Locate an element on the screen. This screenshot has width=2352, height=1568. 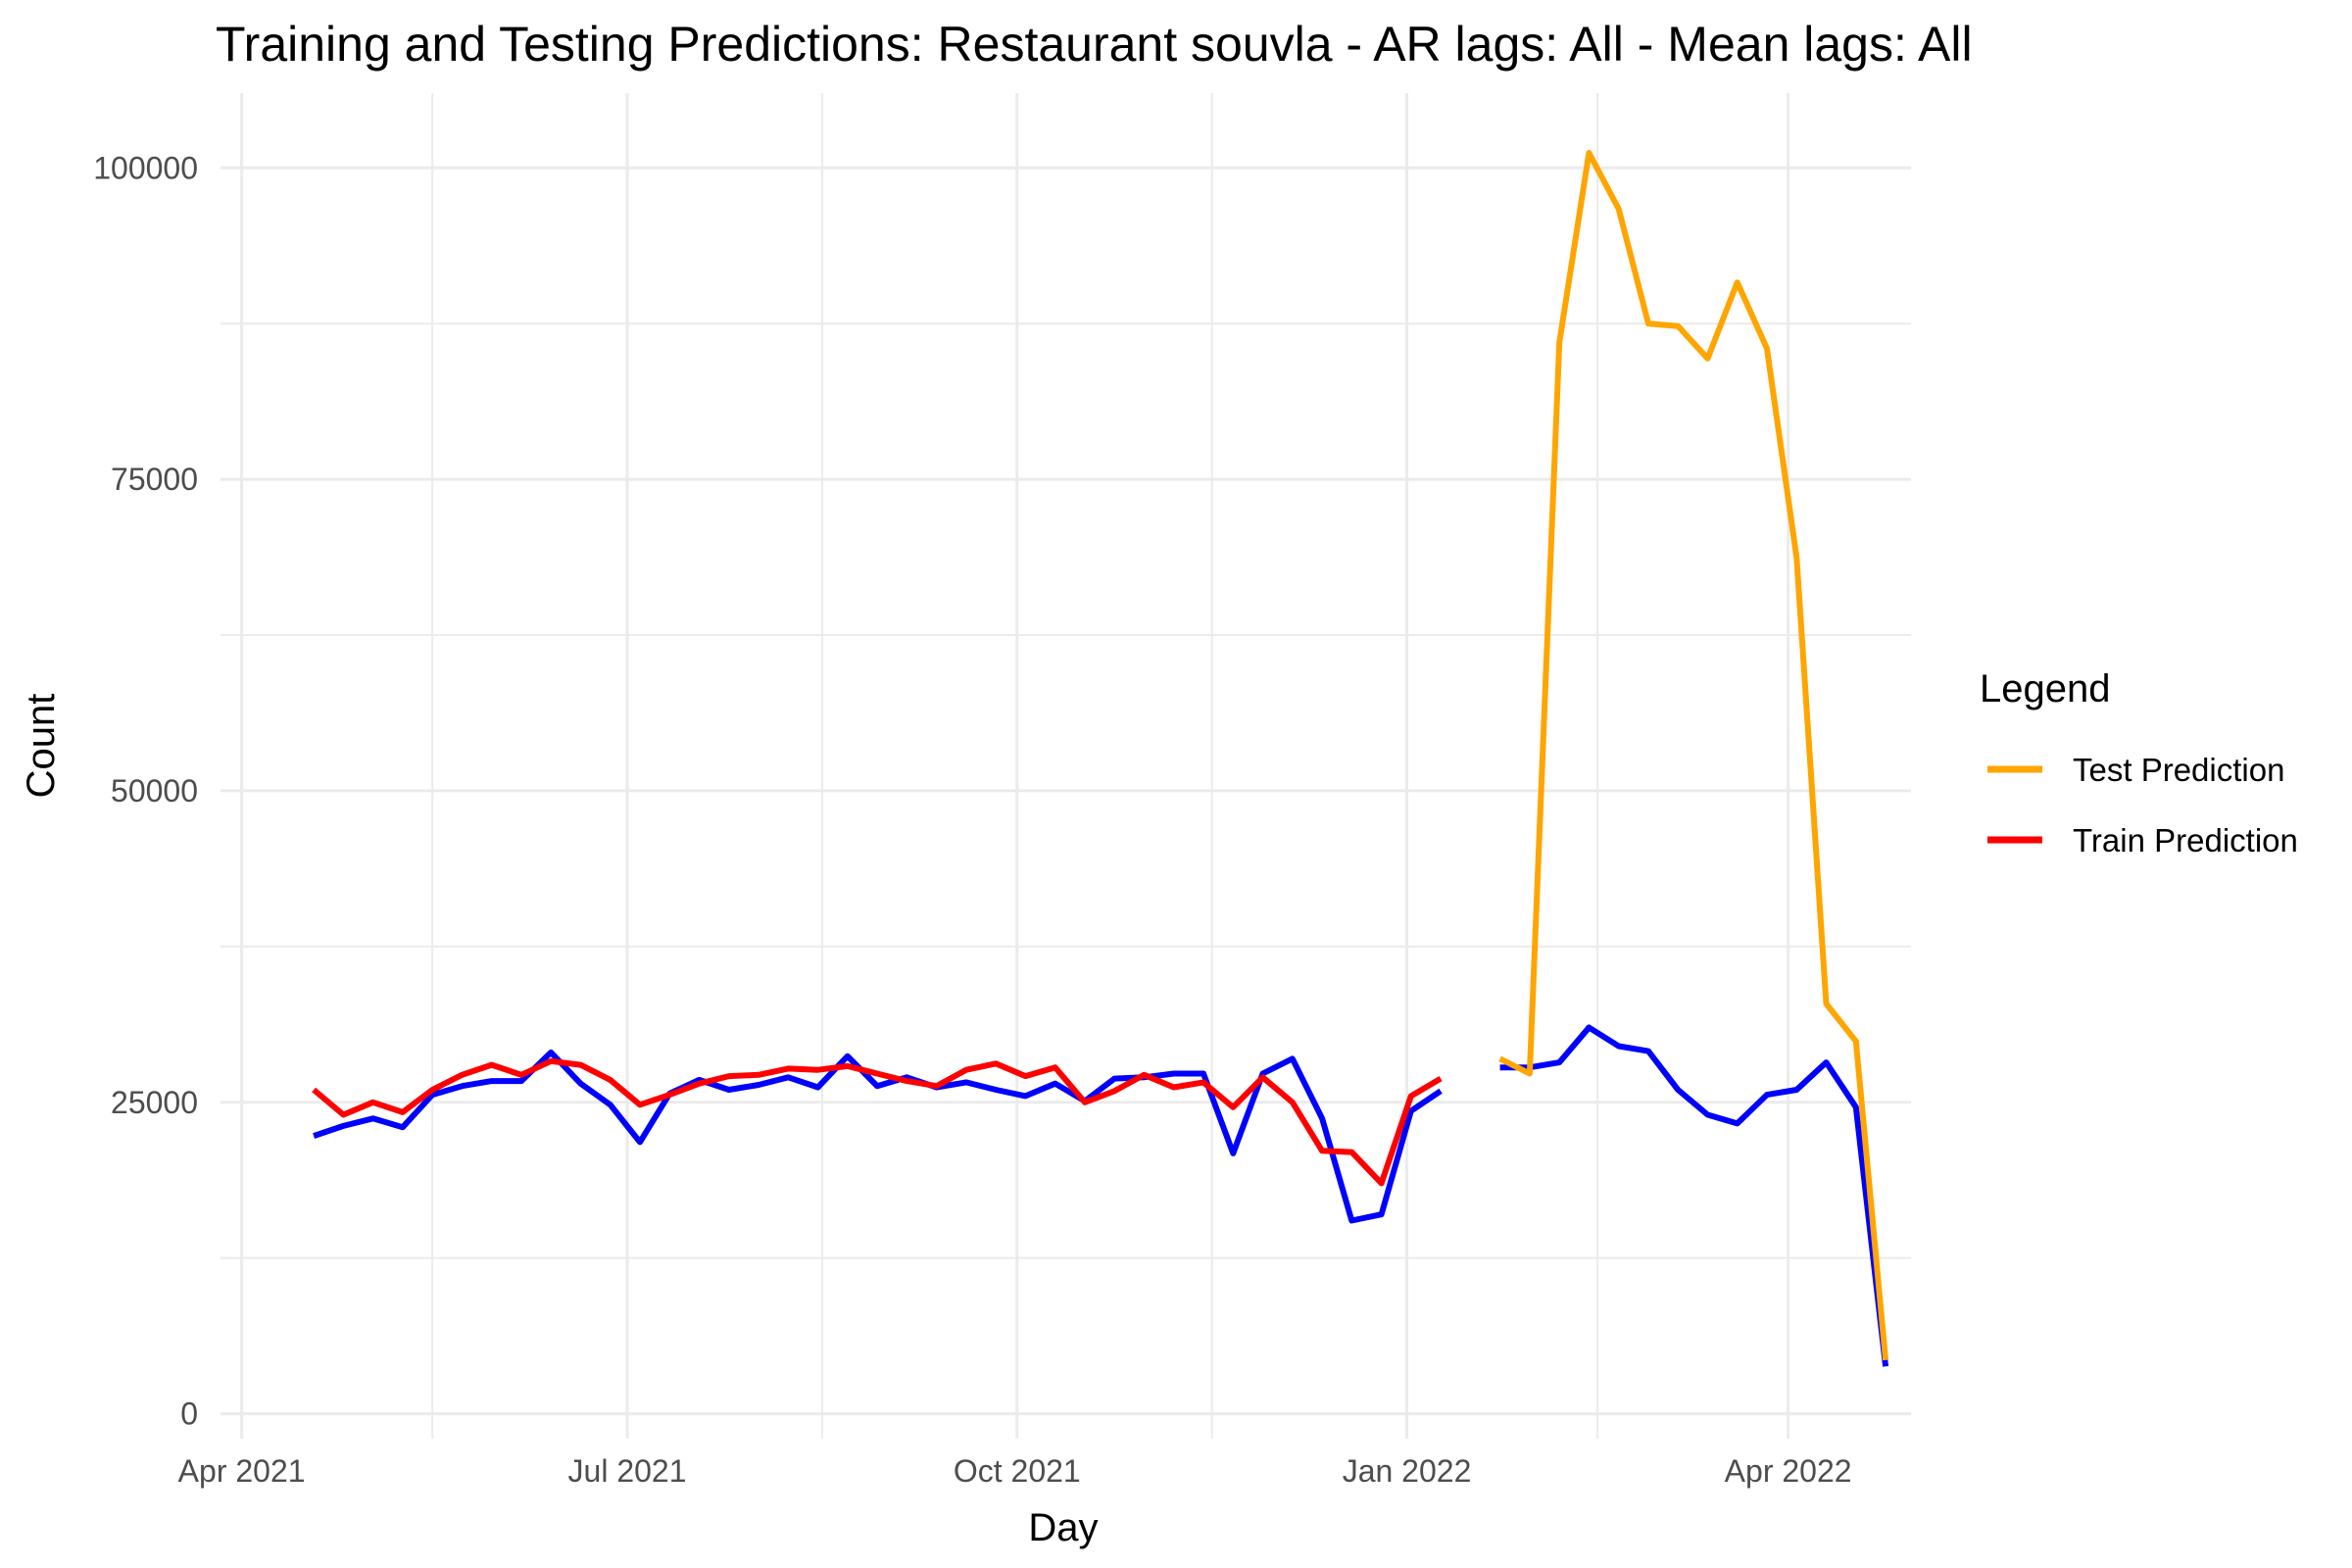
x-tick-label: Oct 2021 is located at coordinates (1017, 1471).